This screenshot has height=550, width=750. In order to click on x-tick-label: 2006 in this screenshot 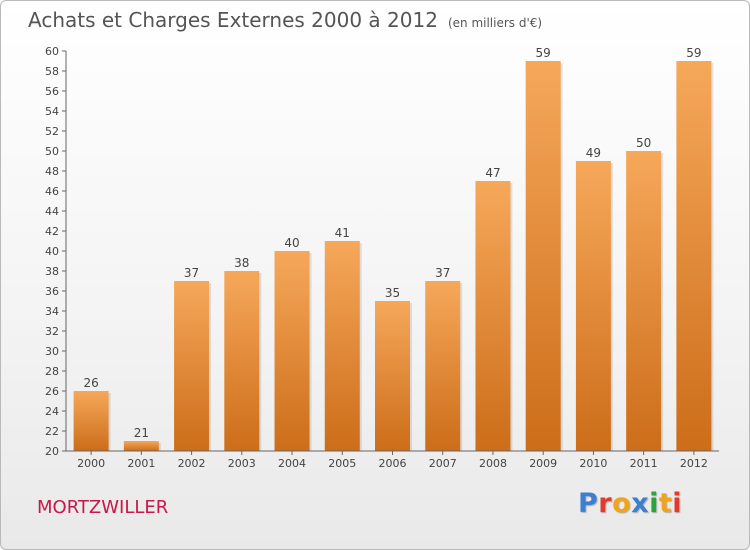, I will do `click(393, 463)`.